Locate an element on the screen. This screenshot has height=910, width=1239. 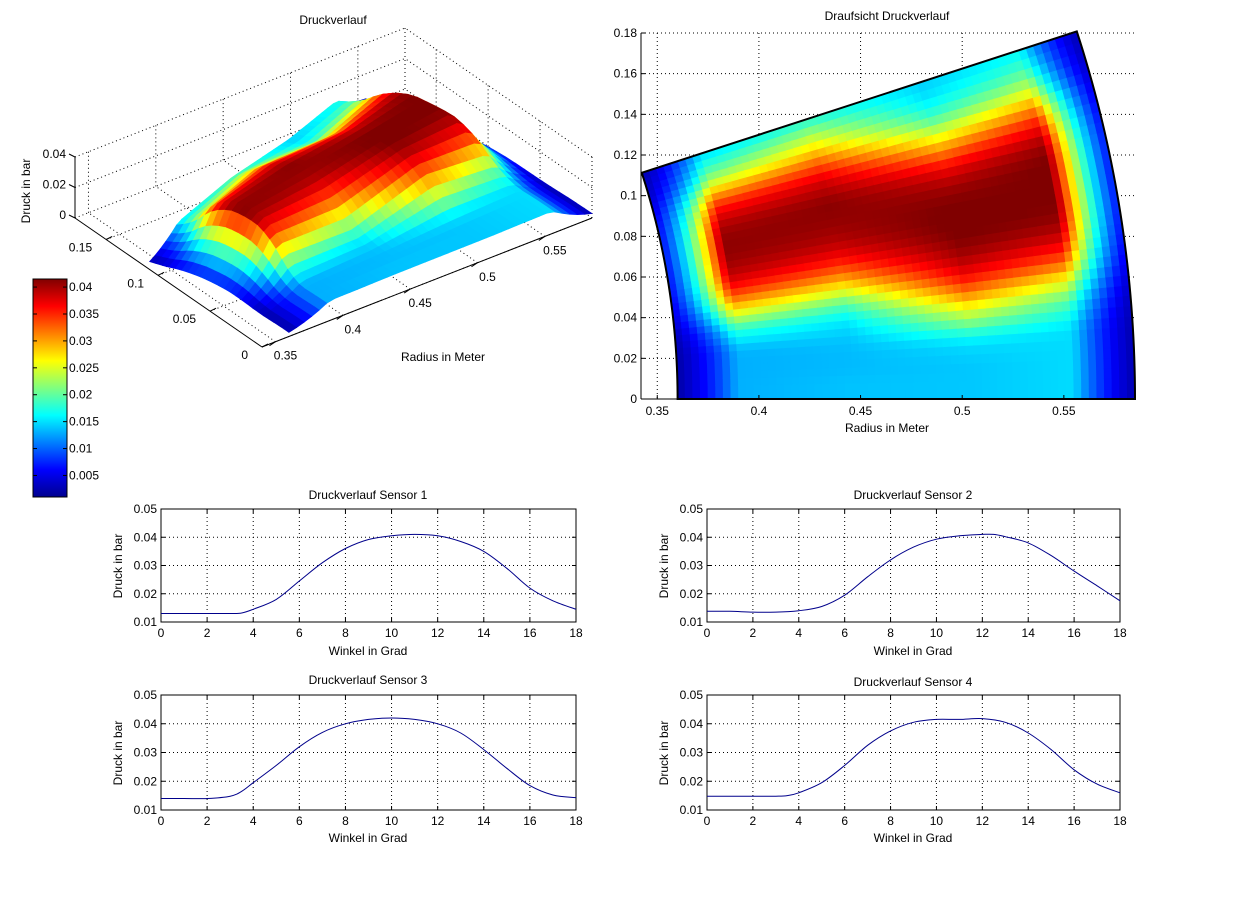
sensor-4-x-label: Winkel in Grad is located at coordinates (913, 838).